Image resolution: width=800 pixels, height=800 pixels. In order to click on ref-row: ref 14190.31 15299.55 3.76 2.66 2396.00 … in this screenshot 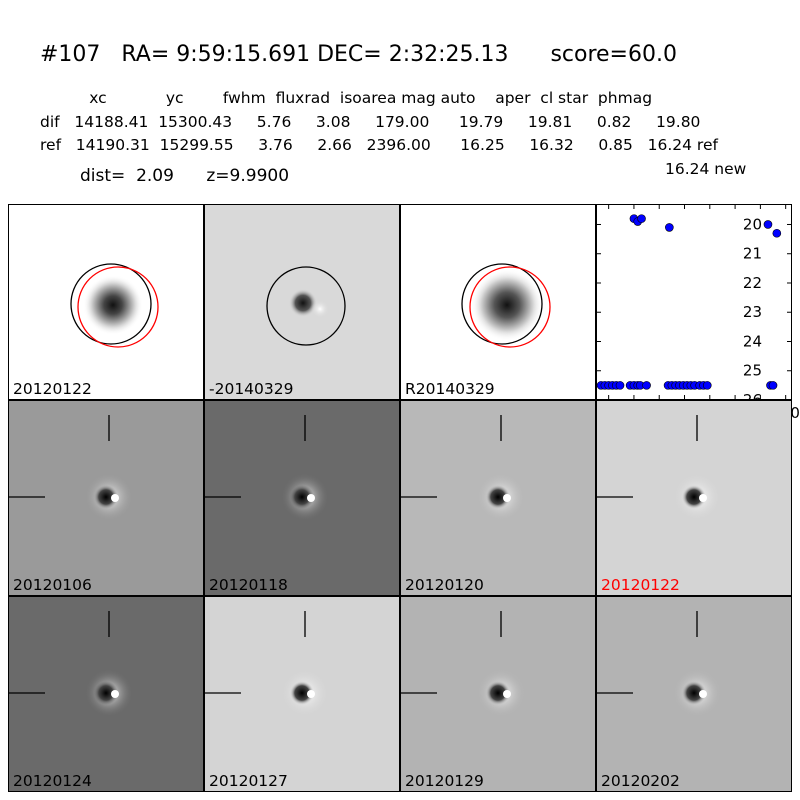, I will do `click(379, 145)`.